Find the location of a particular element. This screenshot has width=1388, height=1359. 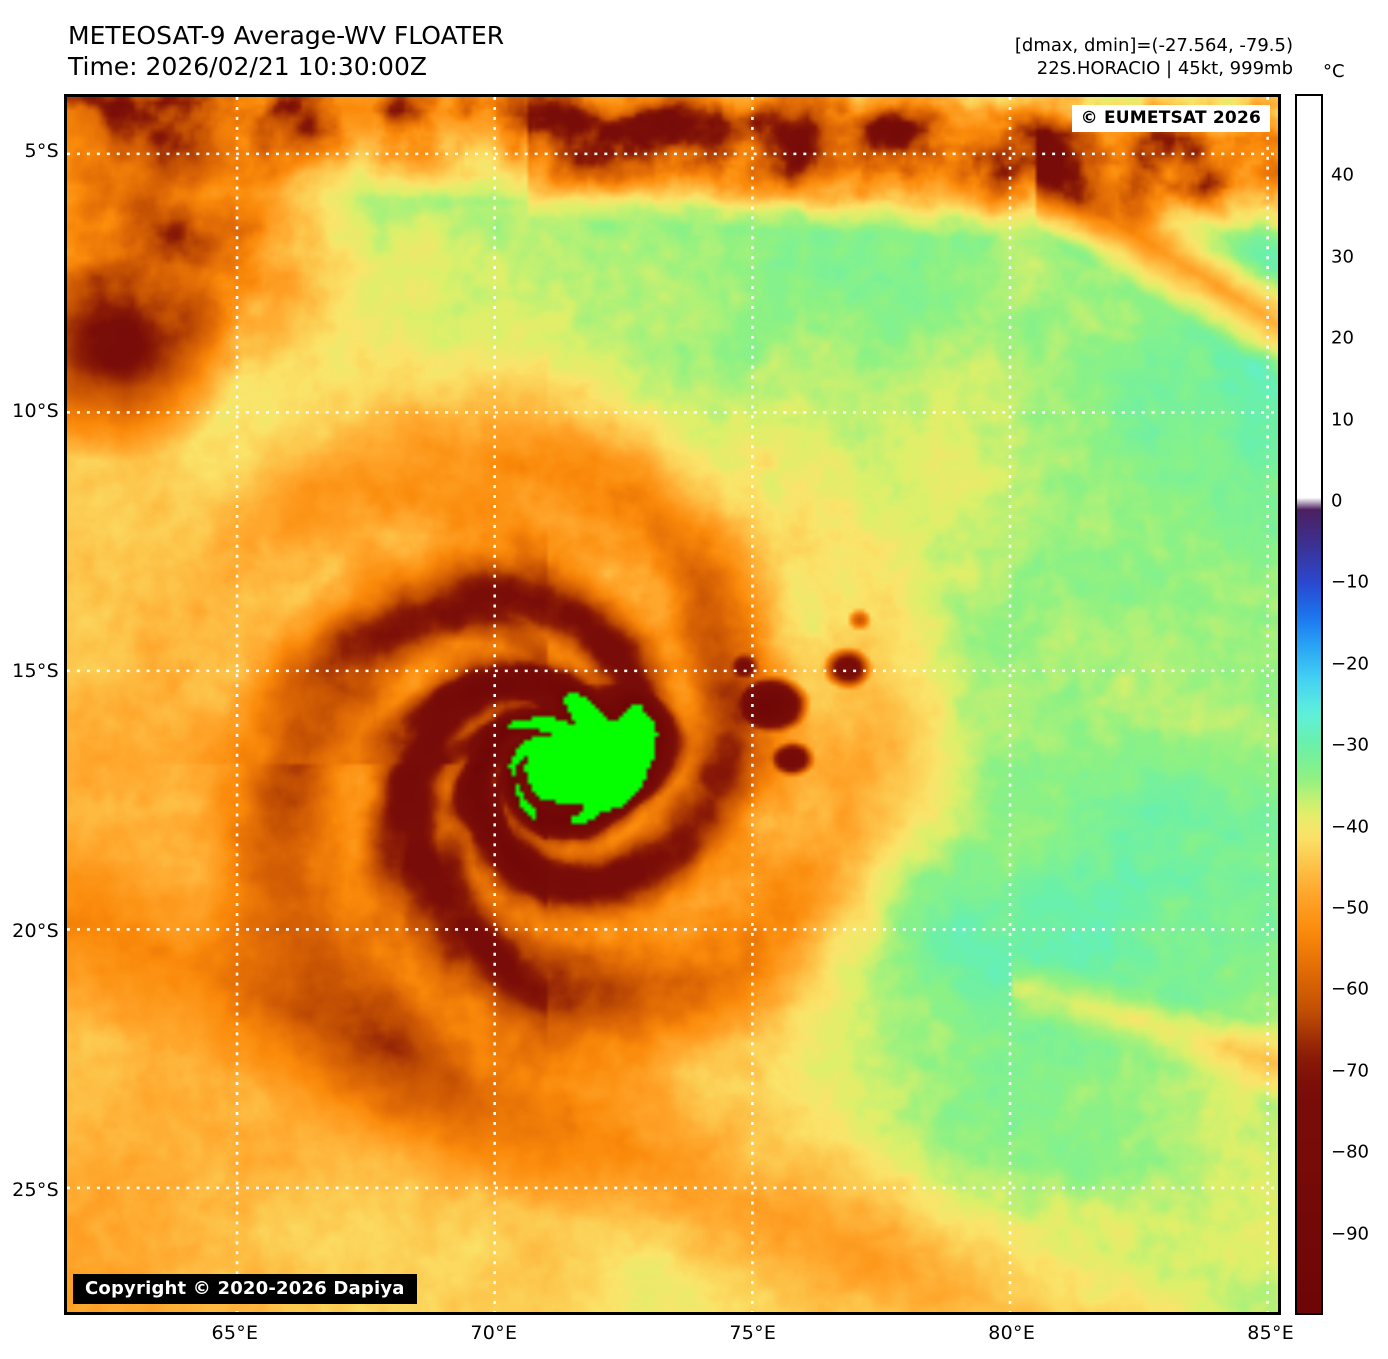

colorbar-tick-10: −60 is located at coordinates (1350, 989).